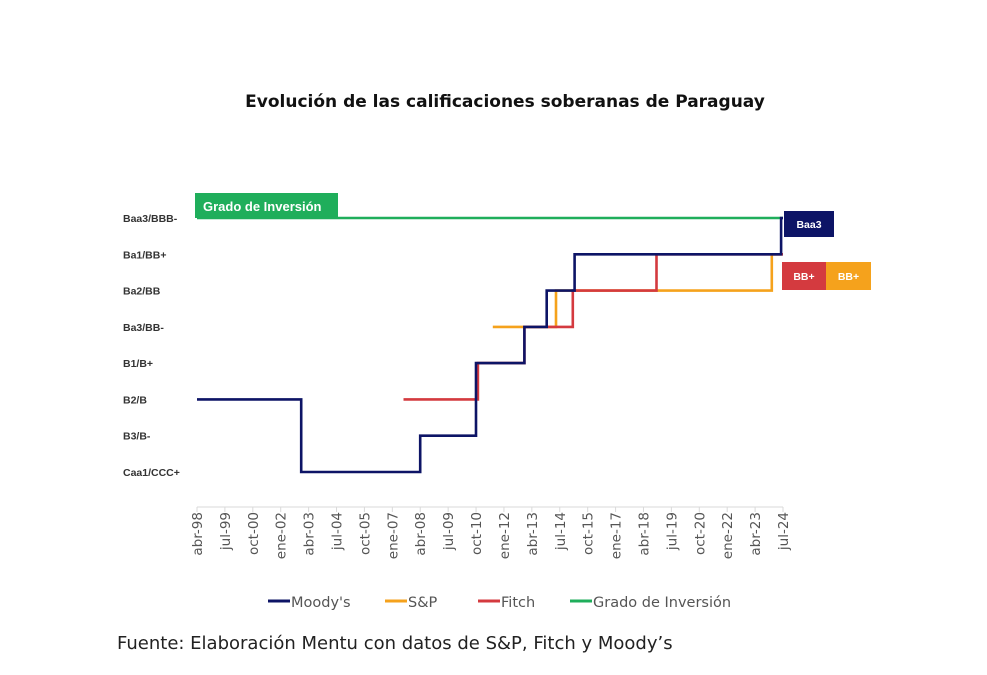 This screenshot has height=675, width=987. I want to click on x-tick-label: jul-99, so click(226, 531).